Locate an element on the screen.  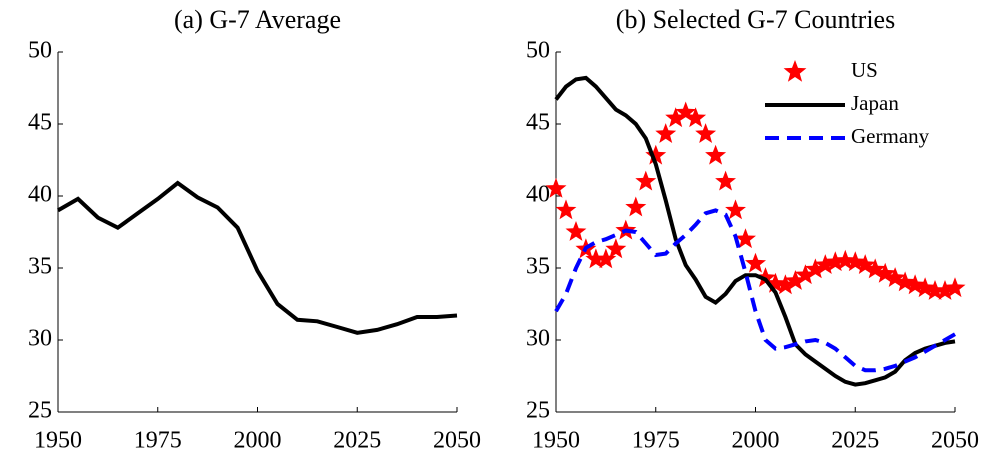
legend-marker is located at coordinates (795, 71).